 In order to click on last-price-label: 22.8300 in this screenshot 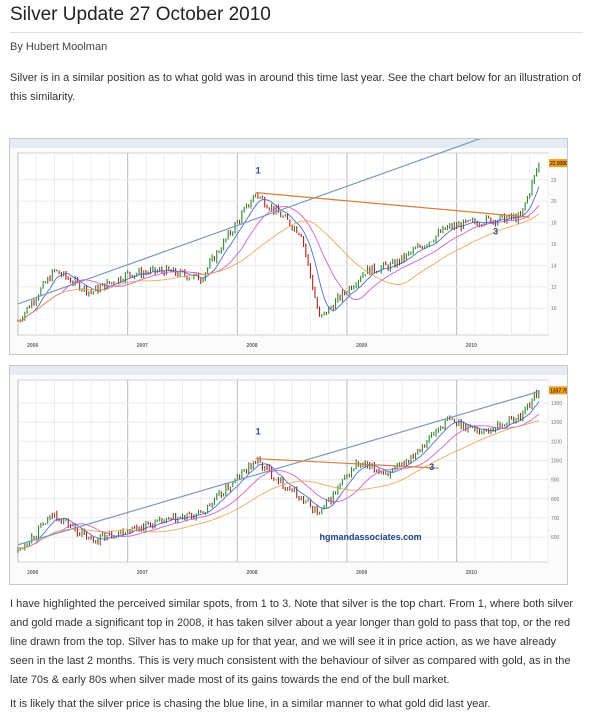, I will do `click(558, 164)`.